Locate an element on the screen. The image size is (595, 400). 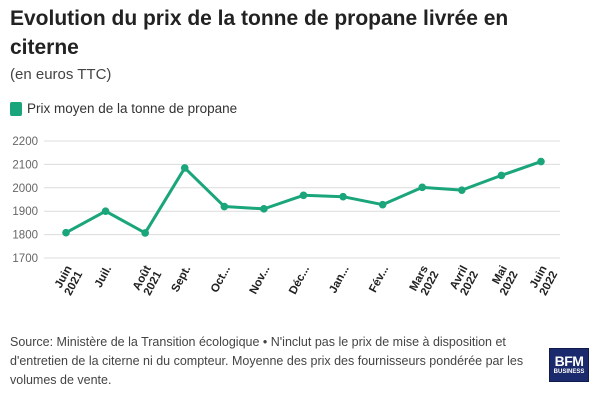
legend-swatch is located at coordinates (16, 108).